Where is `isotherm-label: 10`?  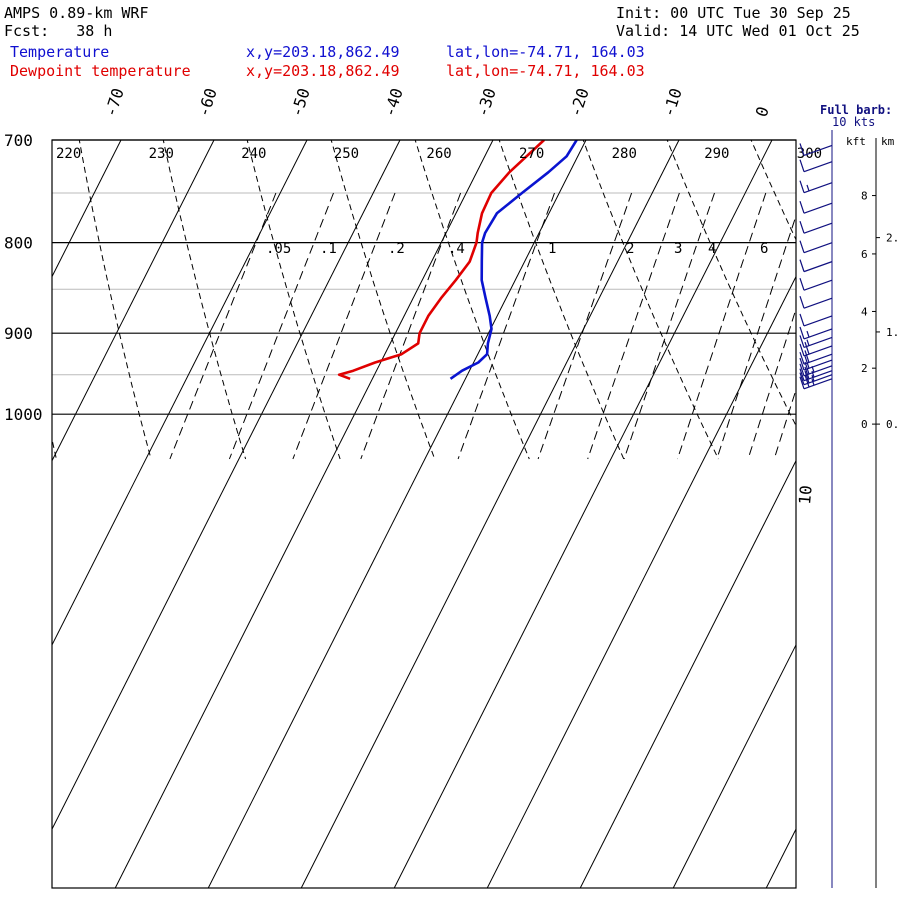
isotherm-label: 10 is located at coordinates (805, 495).